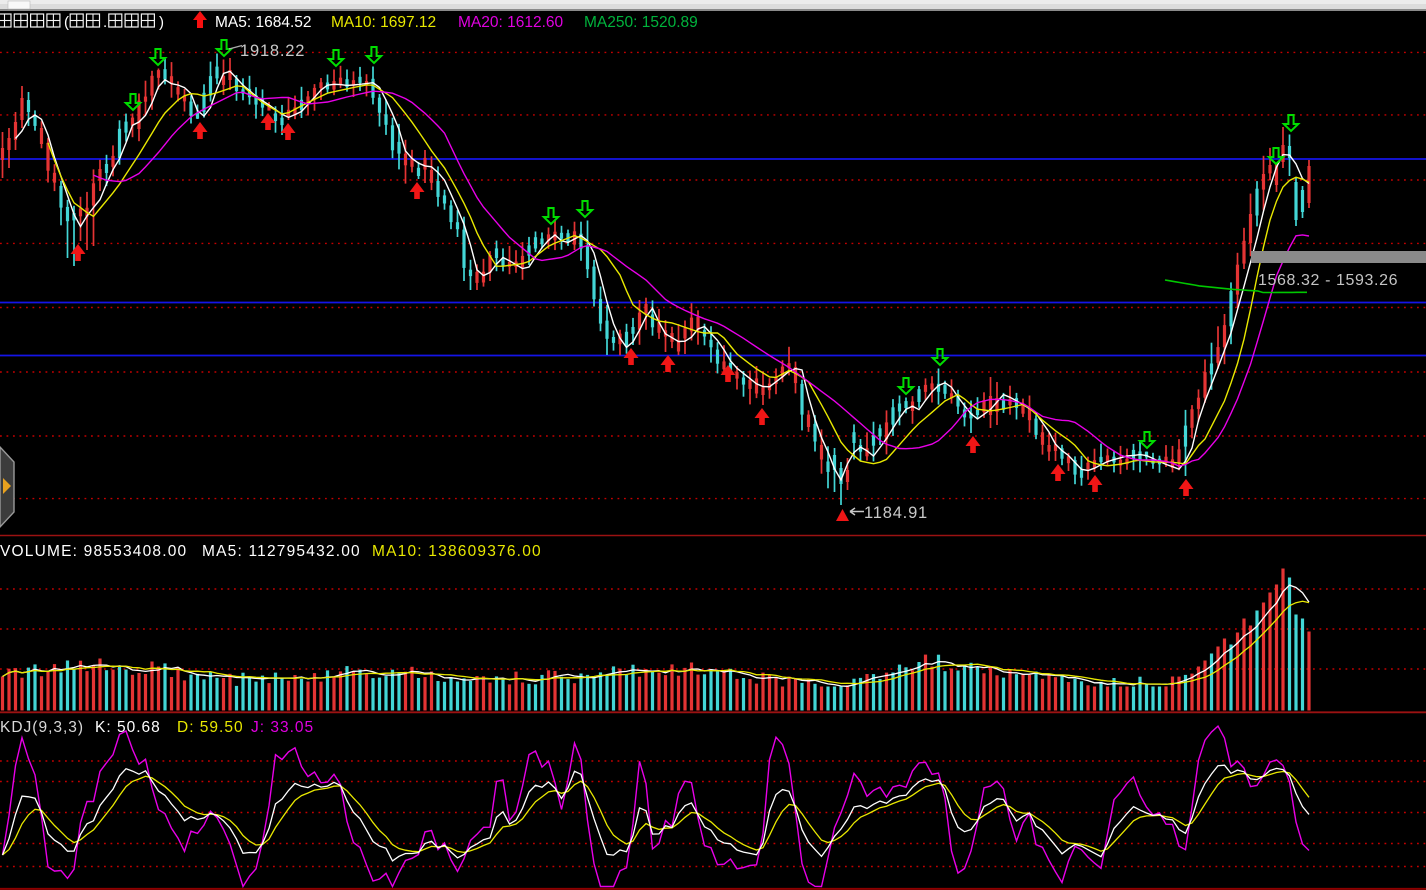 The width and height of the screenshot is (1426, 890). I want to click on svg-text: 1568.32 - 1593.26, so click(1328, 280).